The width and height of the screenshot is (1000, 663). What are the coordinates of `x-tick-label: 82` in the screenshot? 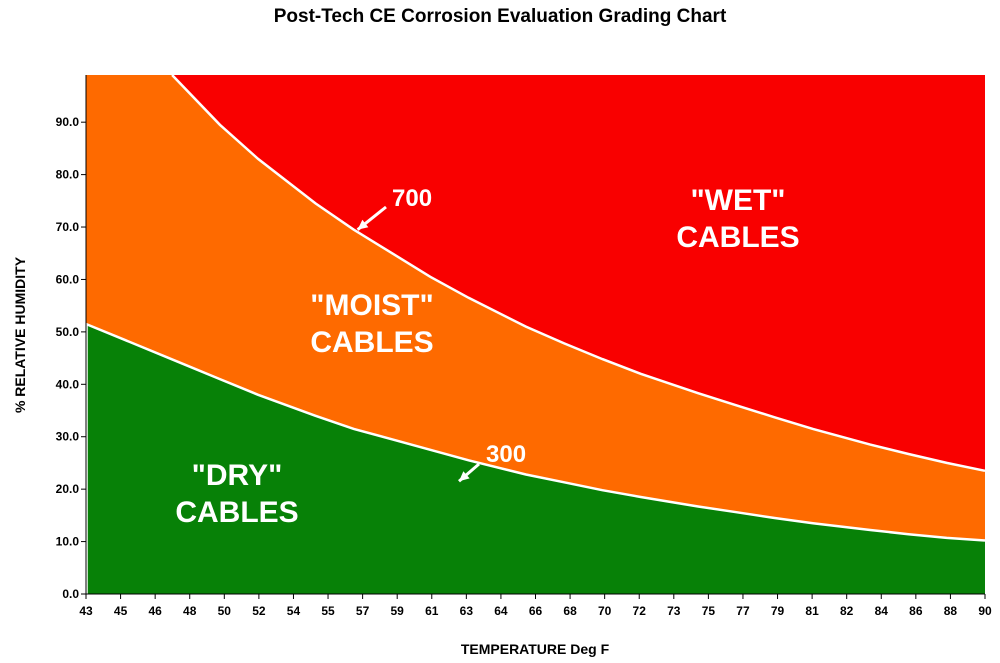 It's located at (847, 611).